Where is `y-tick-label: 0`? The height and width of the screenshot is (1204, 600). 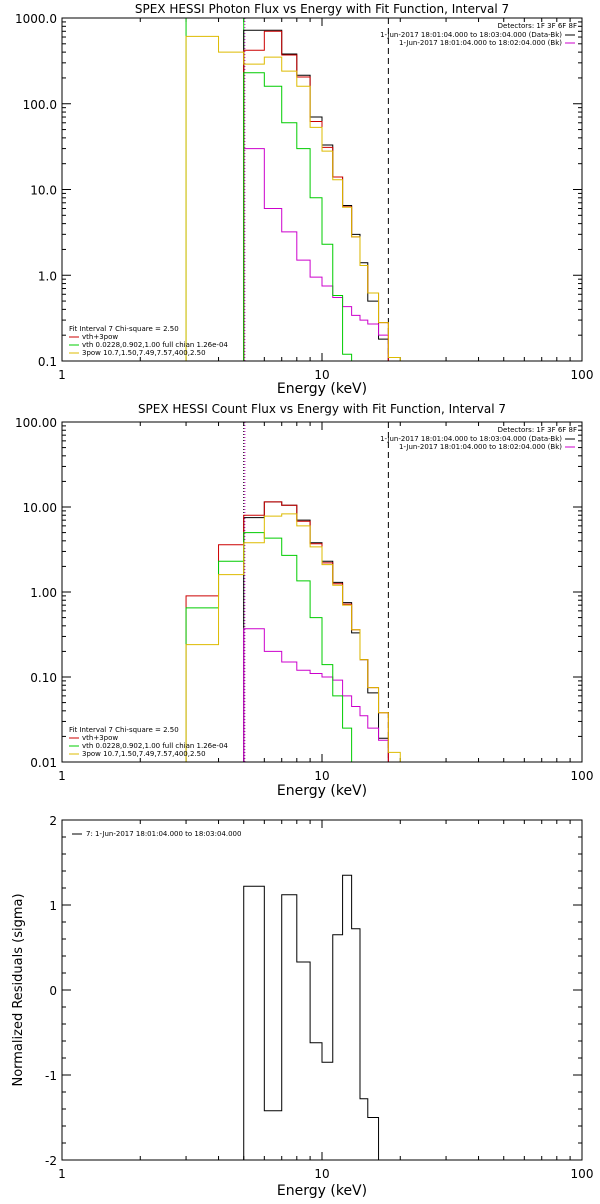 y-tick-label: 0 is located at coordinates (53, 991).